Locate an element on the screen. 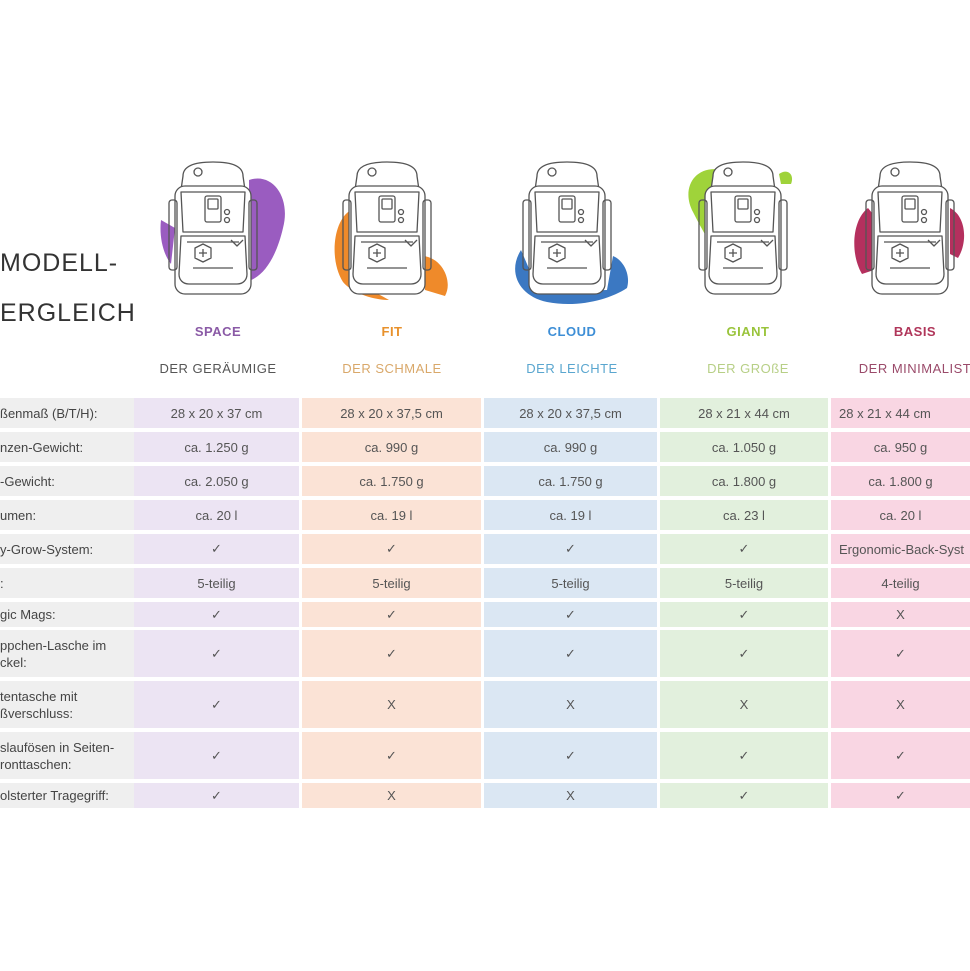  row-label: olsterter Tragegriff: is located at coordinates (67, 795).